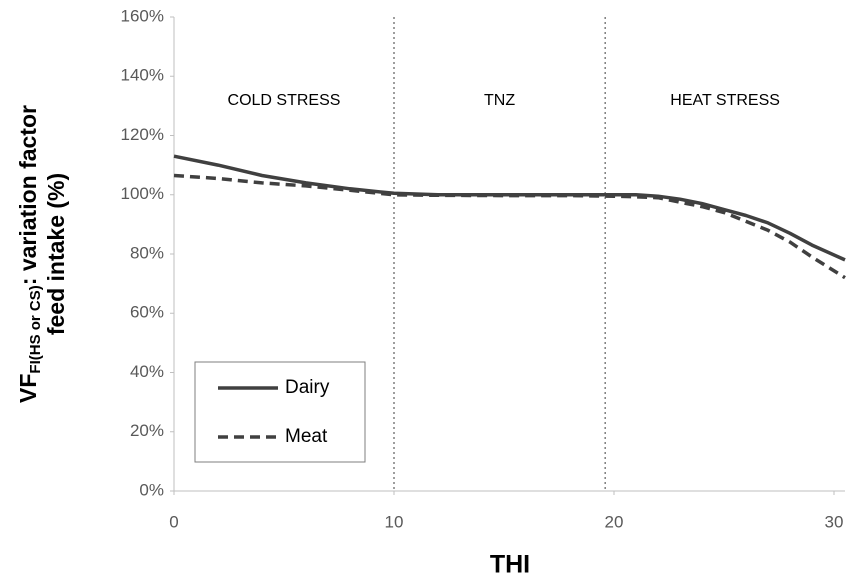  Describe the element at coordinates (284, 100) in the screenshot. I see `region-label: COLD STRESS` at that location.